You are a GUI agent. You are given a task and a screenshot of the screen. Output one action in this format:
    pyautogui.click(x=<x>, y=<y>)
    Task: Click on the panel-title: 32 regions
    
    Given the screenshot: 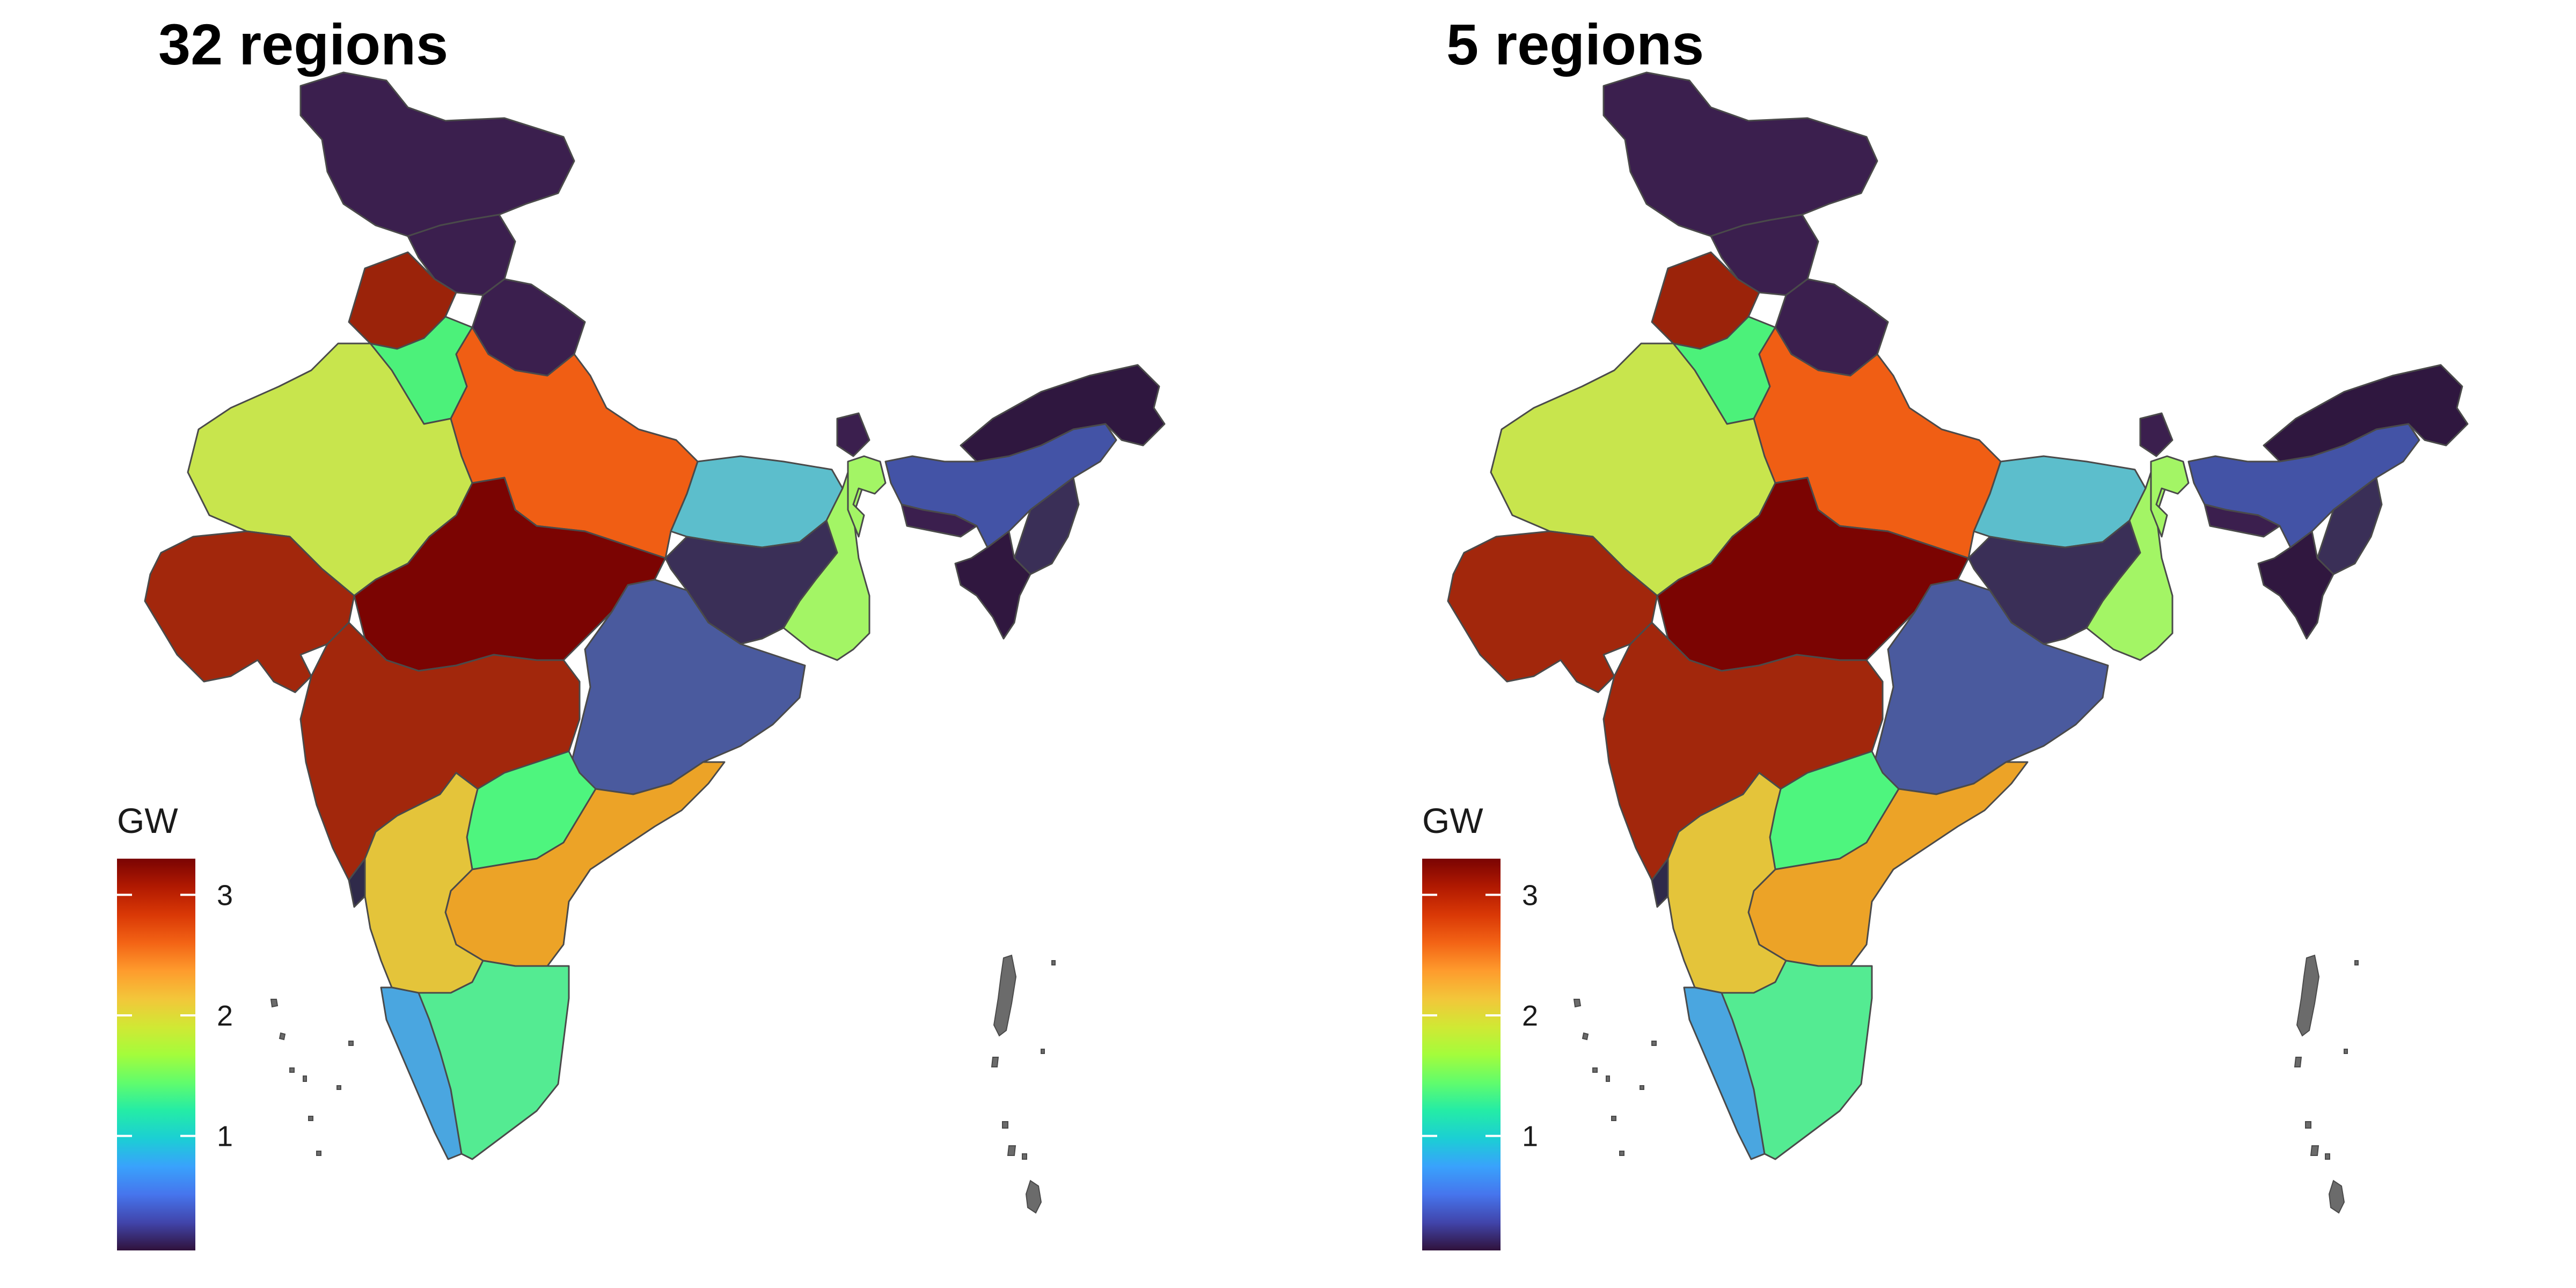 What is the action you would take?
    pyautogui.click(x=303, y=44)
    